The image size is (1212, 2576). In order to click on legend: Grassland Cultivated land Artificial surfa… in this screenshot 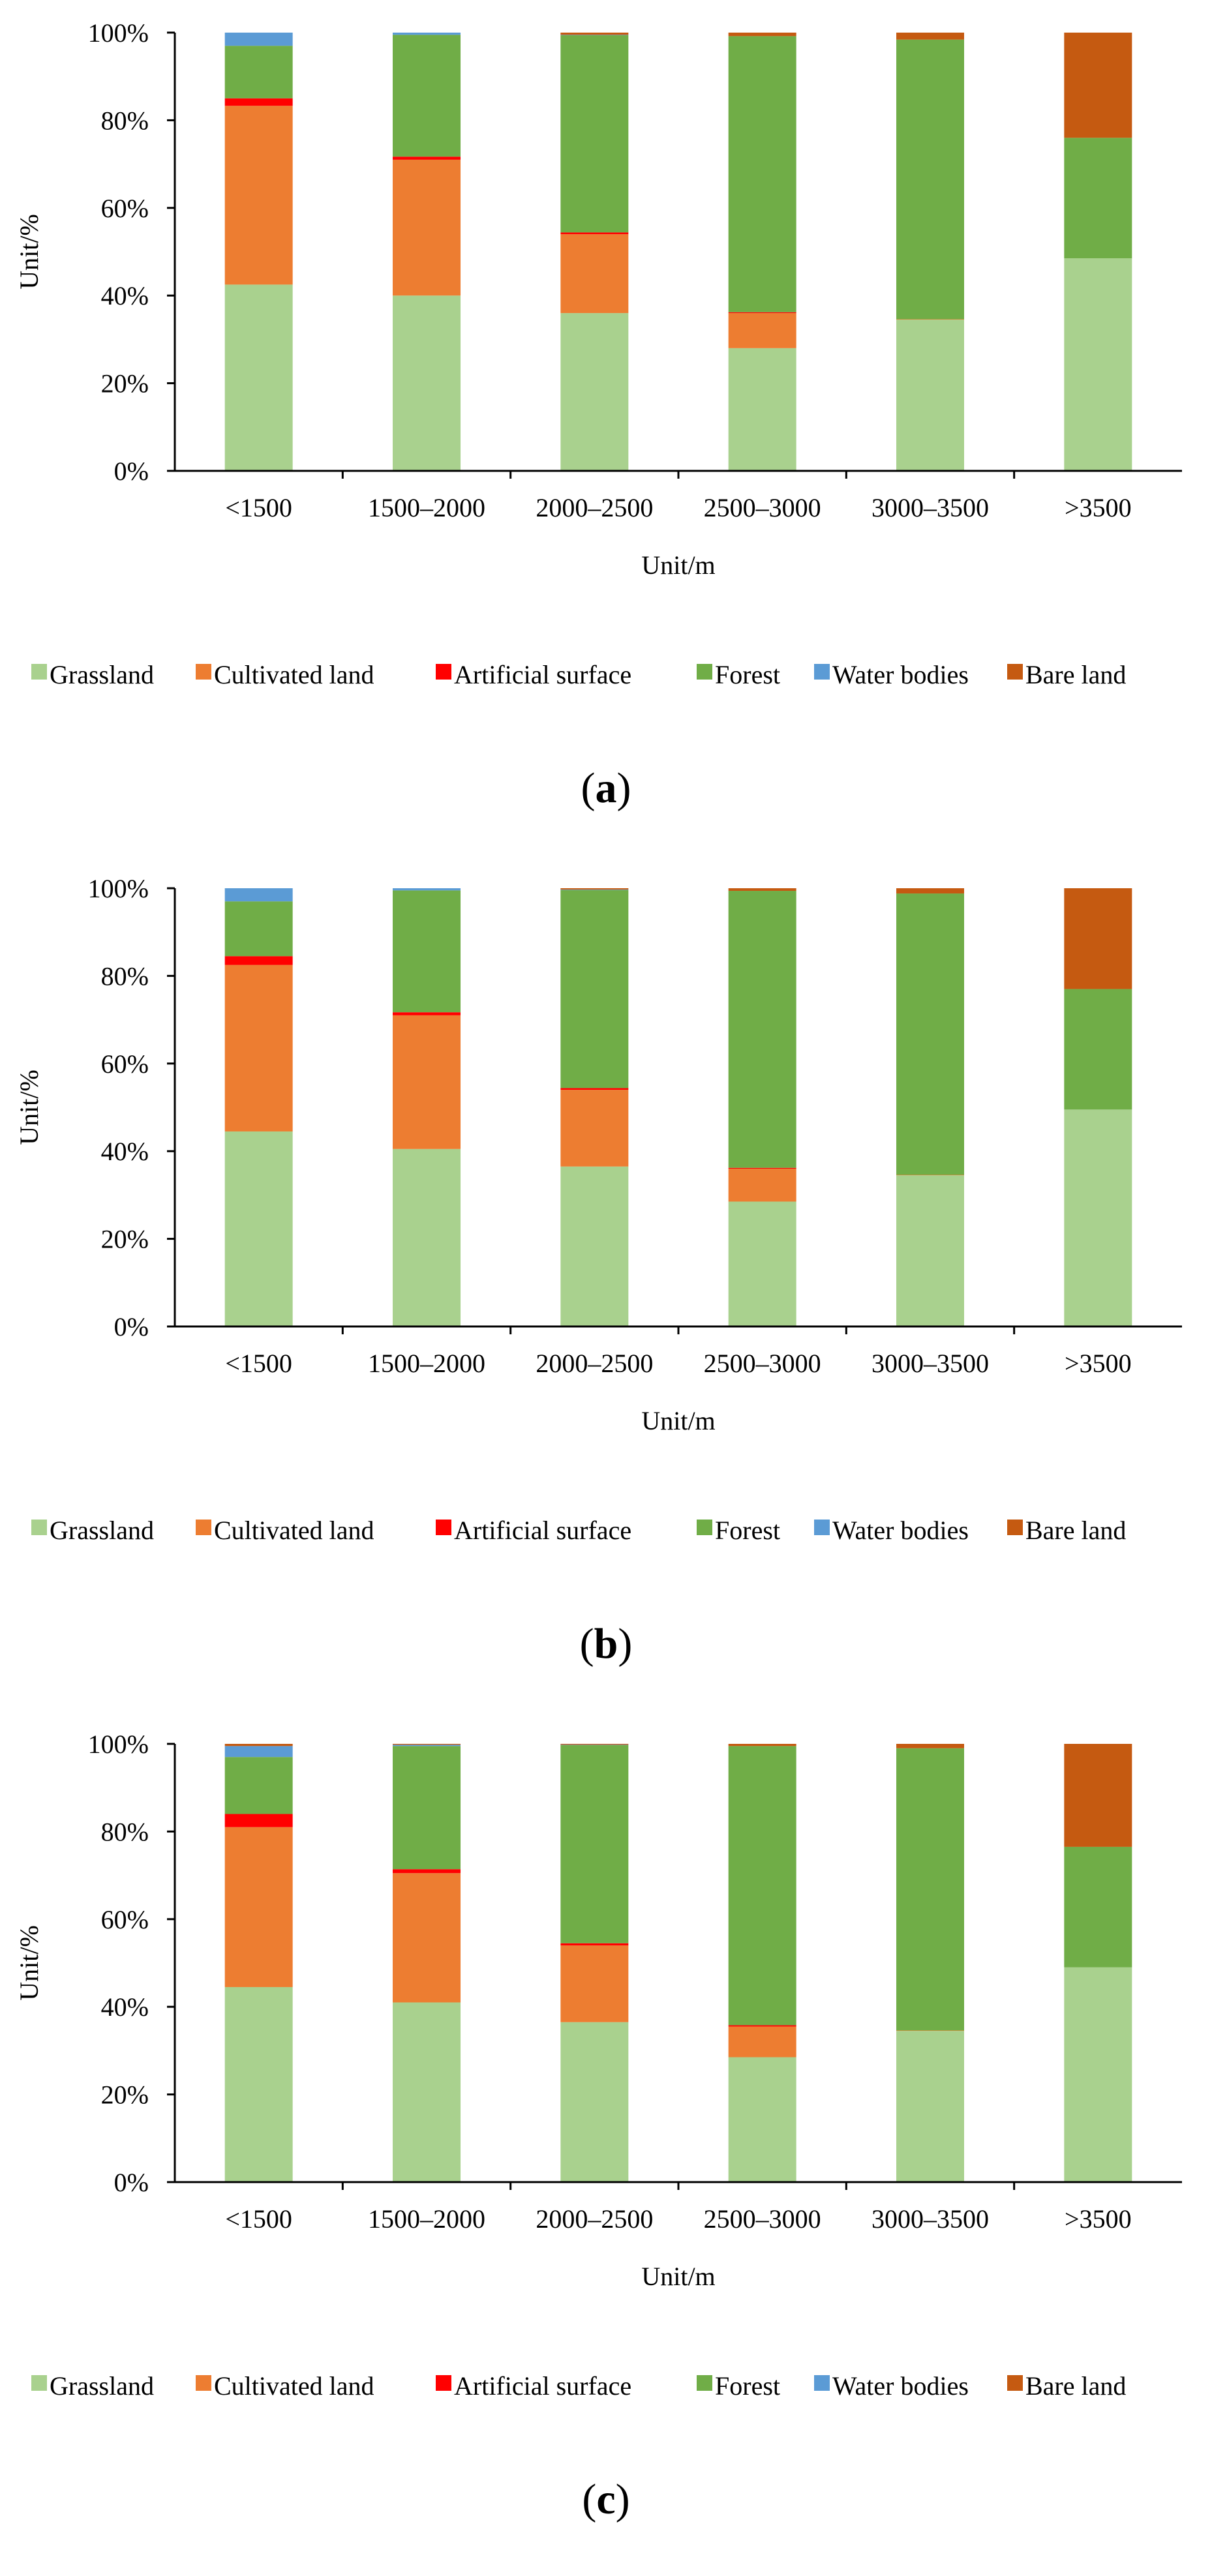, I will do `click(578, 674)`.